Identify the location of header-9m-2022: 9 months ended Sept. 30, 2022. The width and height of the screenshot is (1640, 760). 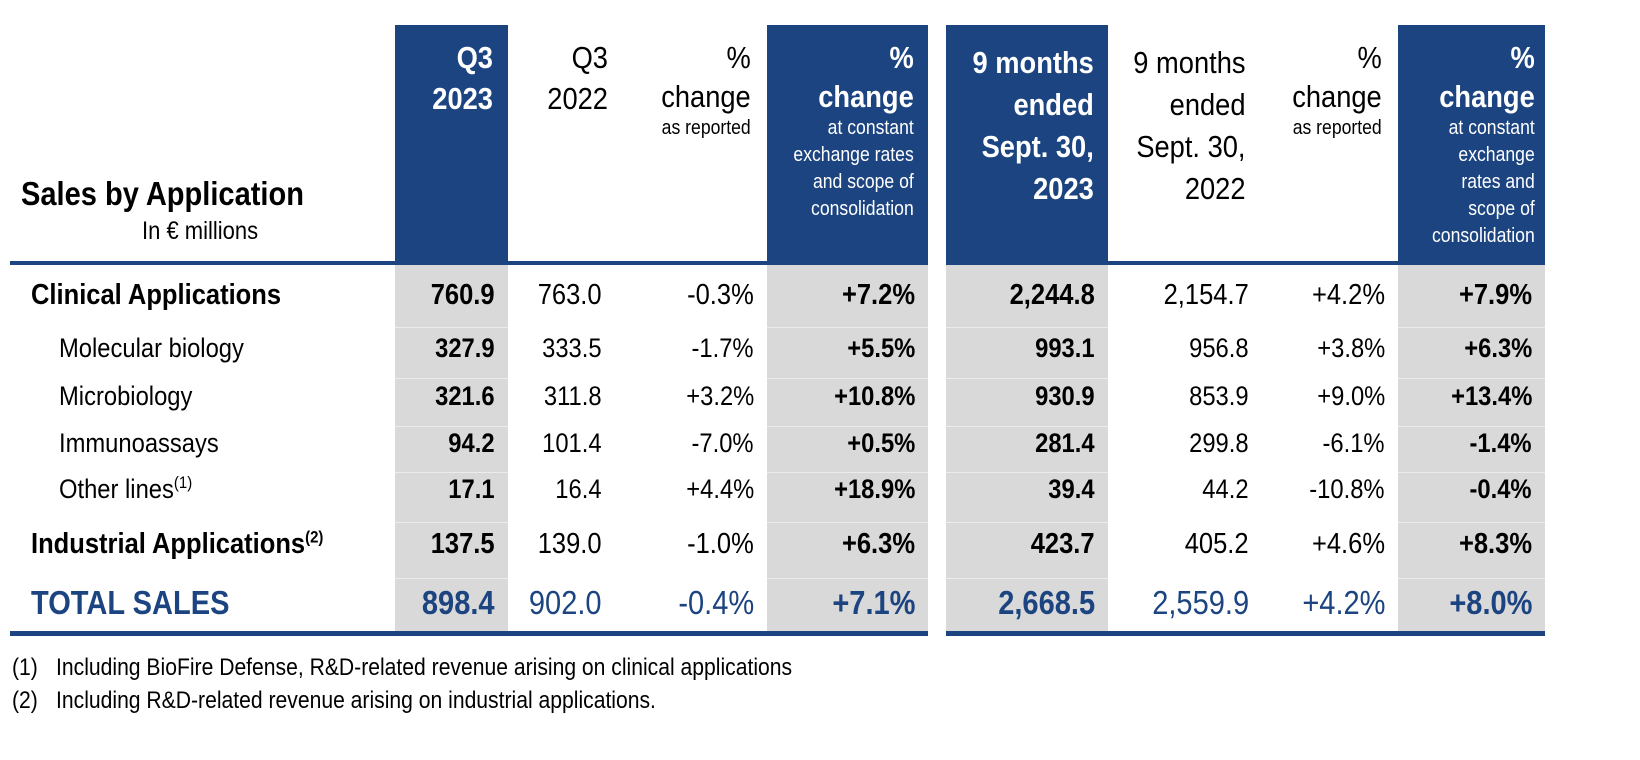
(1189, 125).